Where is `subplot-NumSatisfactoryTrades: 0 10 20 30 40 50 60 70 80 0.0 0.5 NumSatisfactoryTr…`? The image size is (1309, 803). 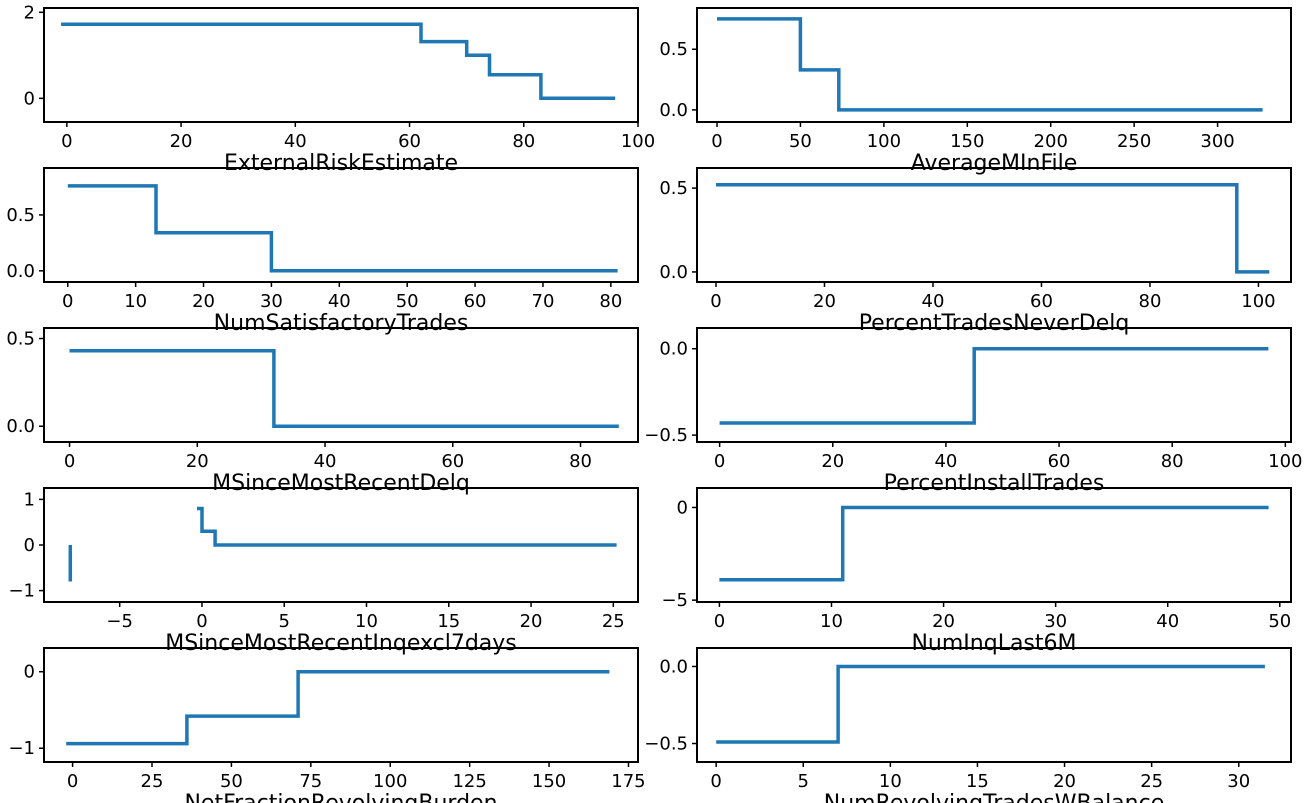 subplot-NumSatisfactoryTrades: 0 10 20 30 40 50 60 70 80 0.0 0.5 NumSatisfactoryTr… is located at coordinates (322, 251).